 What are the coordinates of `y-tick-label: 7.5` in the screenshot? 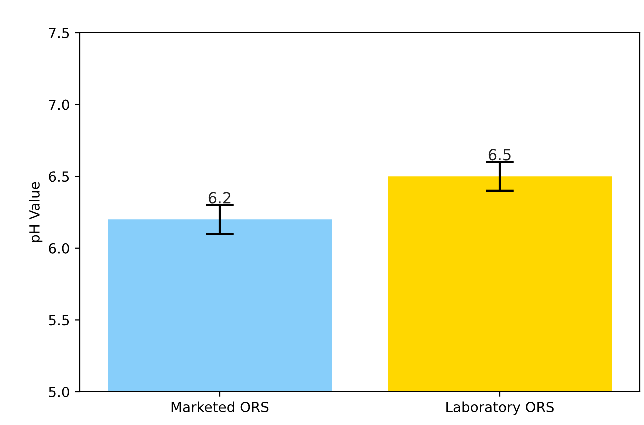 It's located at (59, 33).